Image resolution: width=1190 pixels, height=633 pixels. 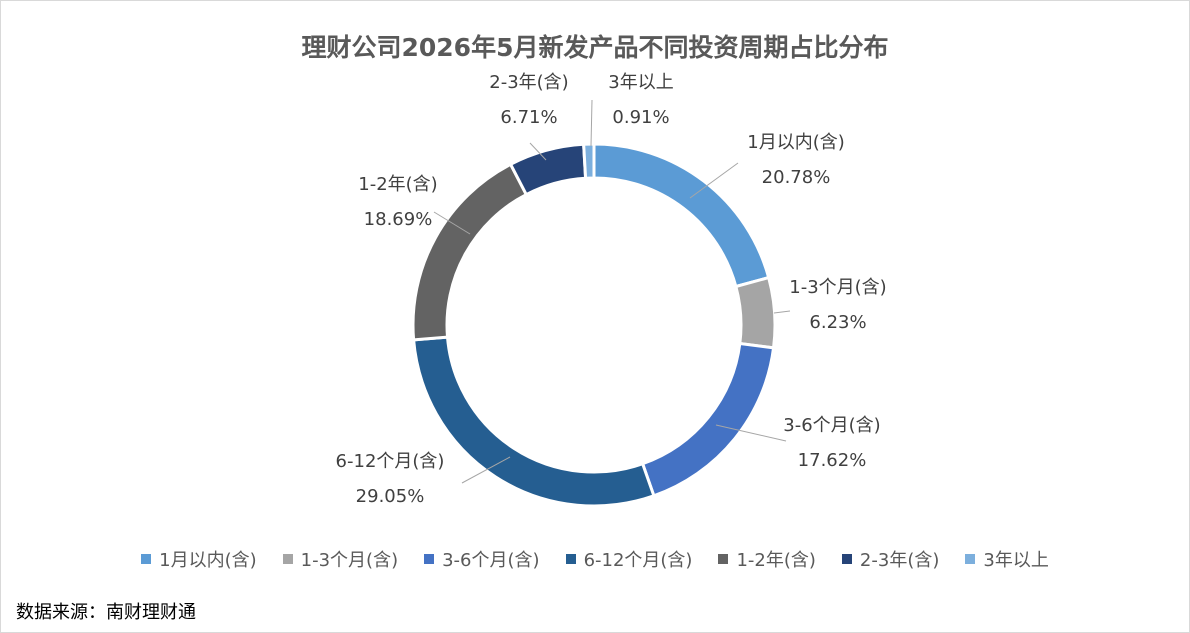 What do you see at coordinates (831, 425) in the screenshot?
I see `slice-category-label: 3-6个月(含)` at bounding box center [831, 425].